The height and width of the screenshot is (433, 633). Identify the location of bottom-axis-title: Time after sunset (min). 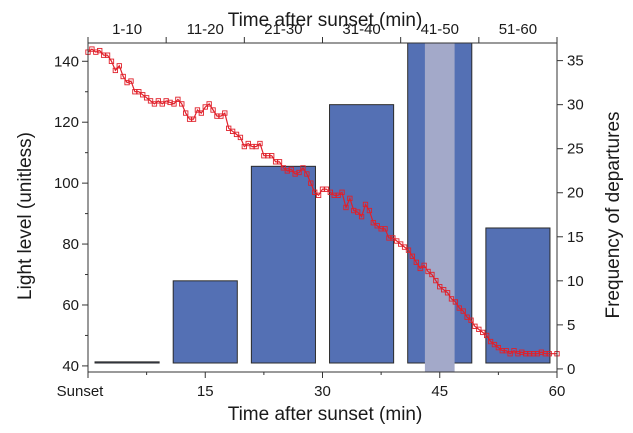
(325, 414).